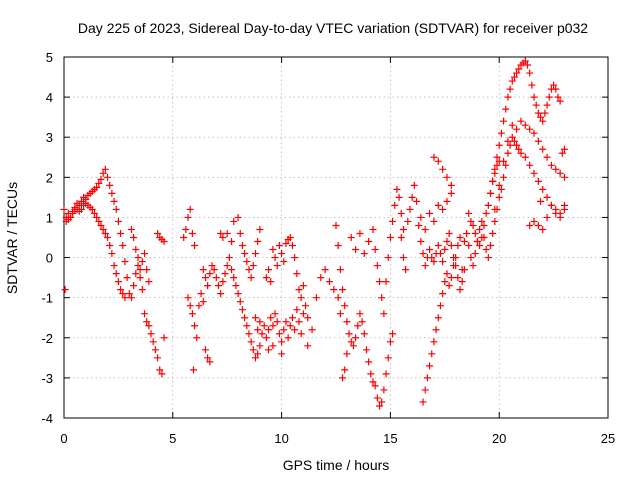 The image size is (640, 480). I want to click on y-tick-label: -4, so click(47, 418).